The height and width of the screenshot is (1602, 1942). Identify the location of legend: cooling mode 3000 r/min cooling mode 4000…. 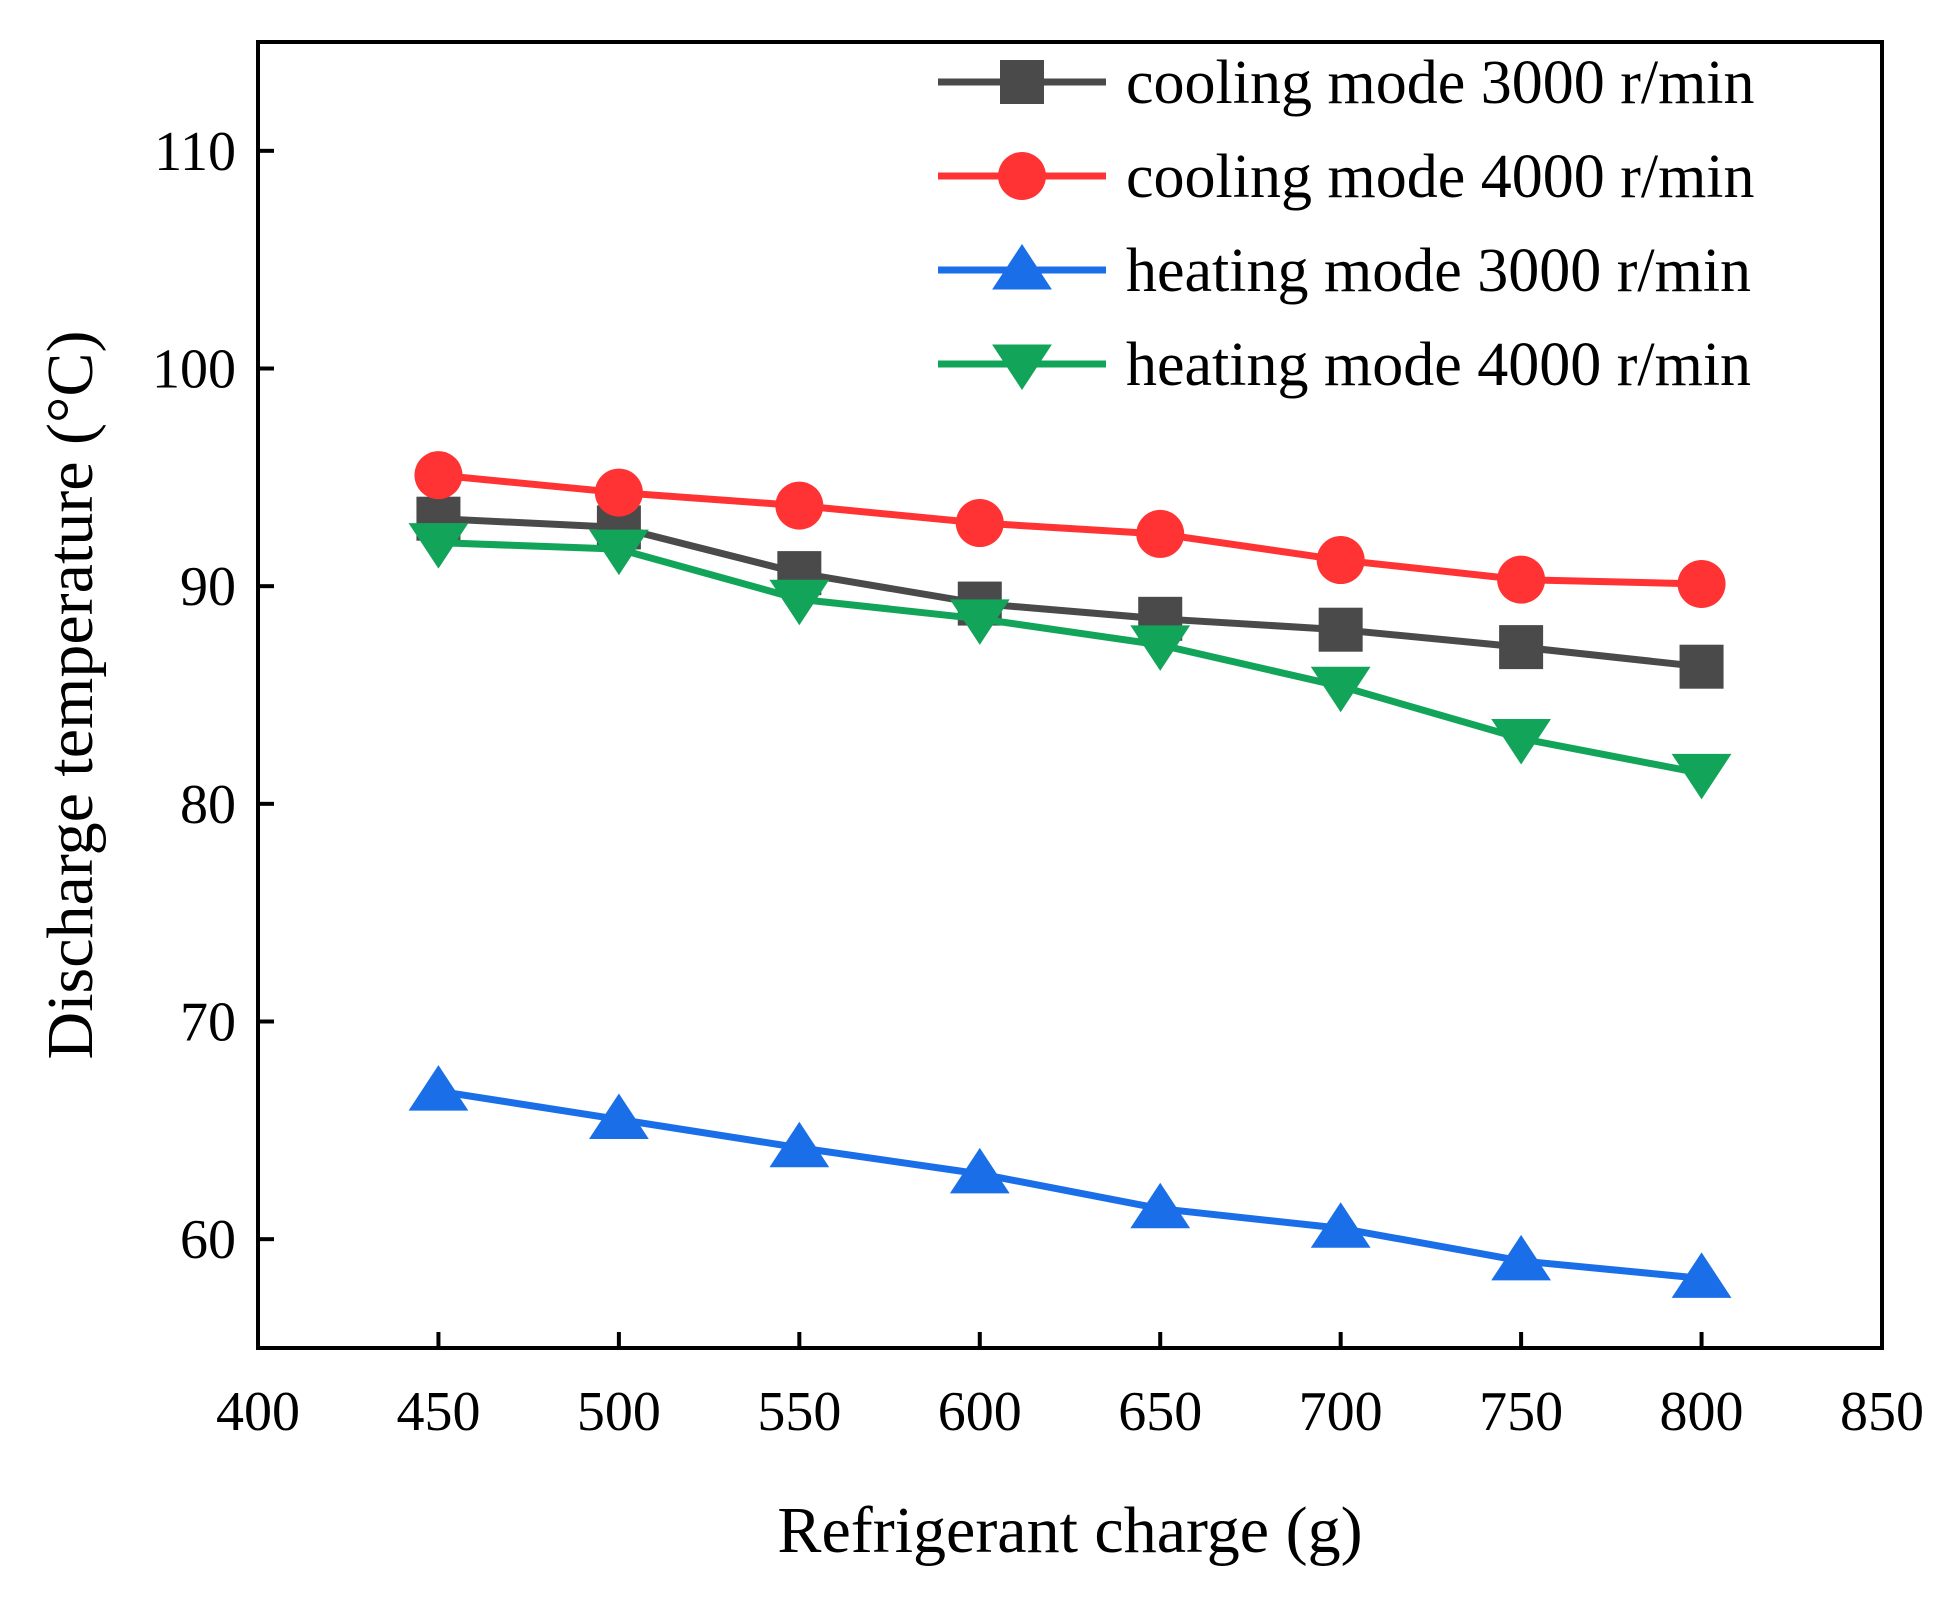
(1346, 224).